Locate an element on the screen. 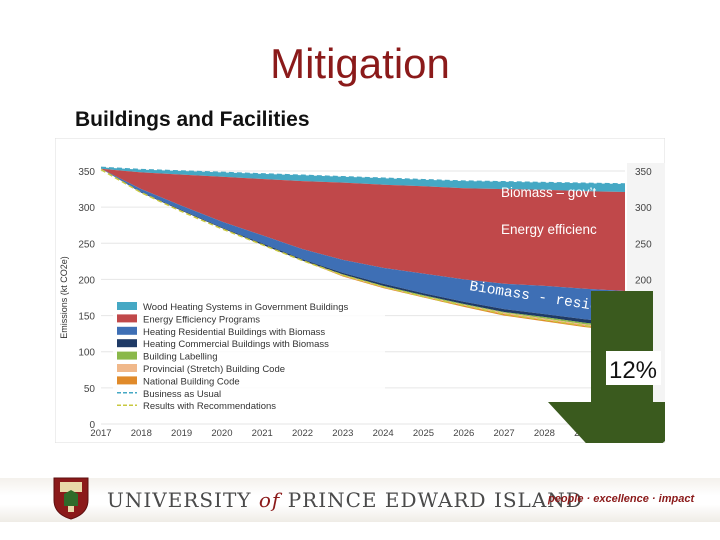  reduction-percent: 12% is located at coordinates (633, 370).